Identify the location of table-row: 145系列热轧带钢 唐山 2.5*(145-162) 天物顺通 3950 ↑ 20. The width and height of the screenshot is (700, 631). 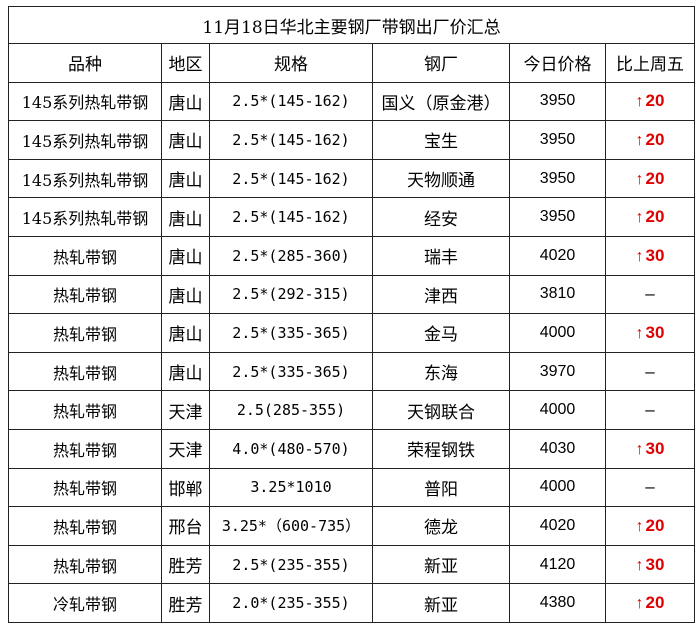
(352, 178).